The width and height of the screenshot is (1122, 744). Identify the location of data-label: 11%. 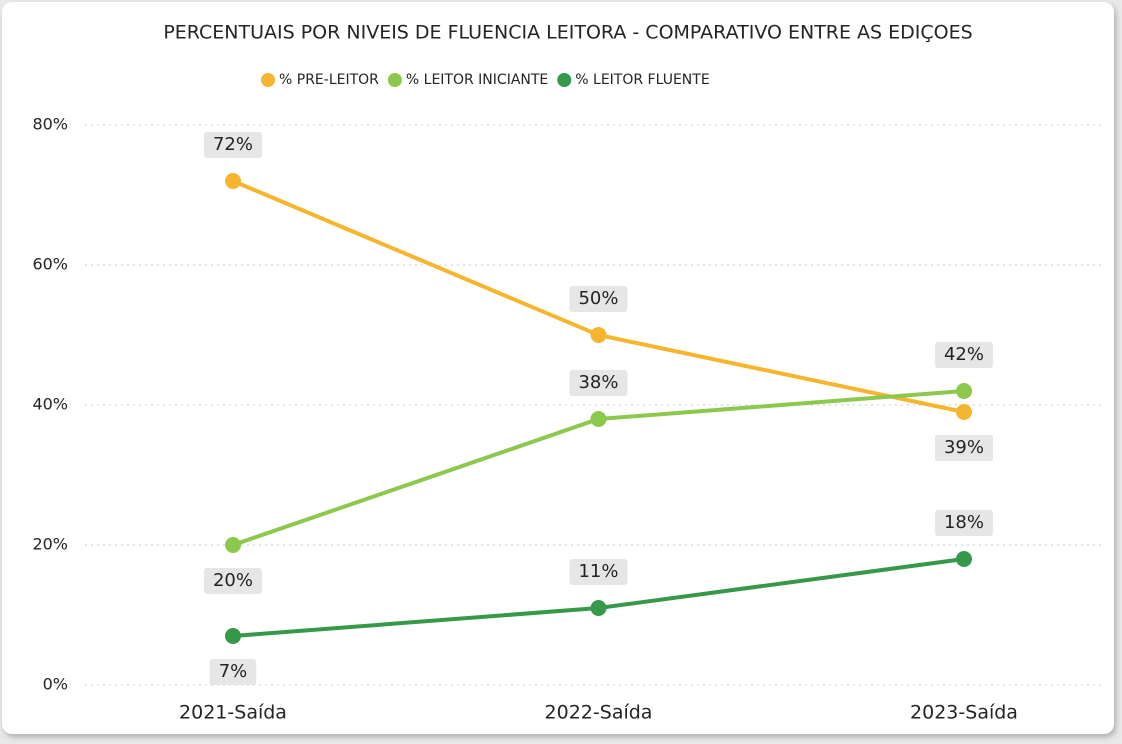
(598, 571).